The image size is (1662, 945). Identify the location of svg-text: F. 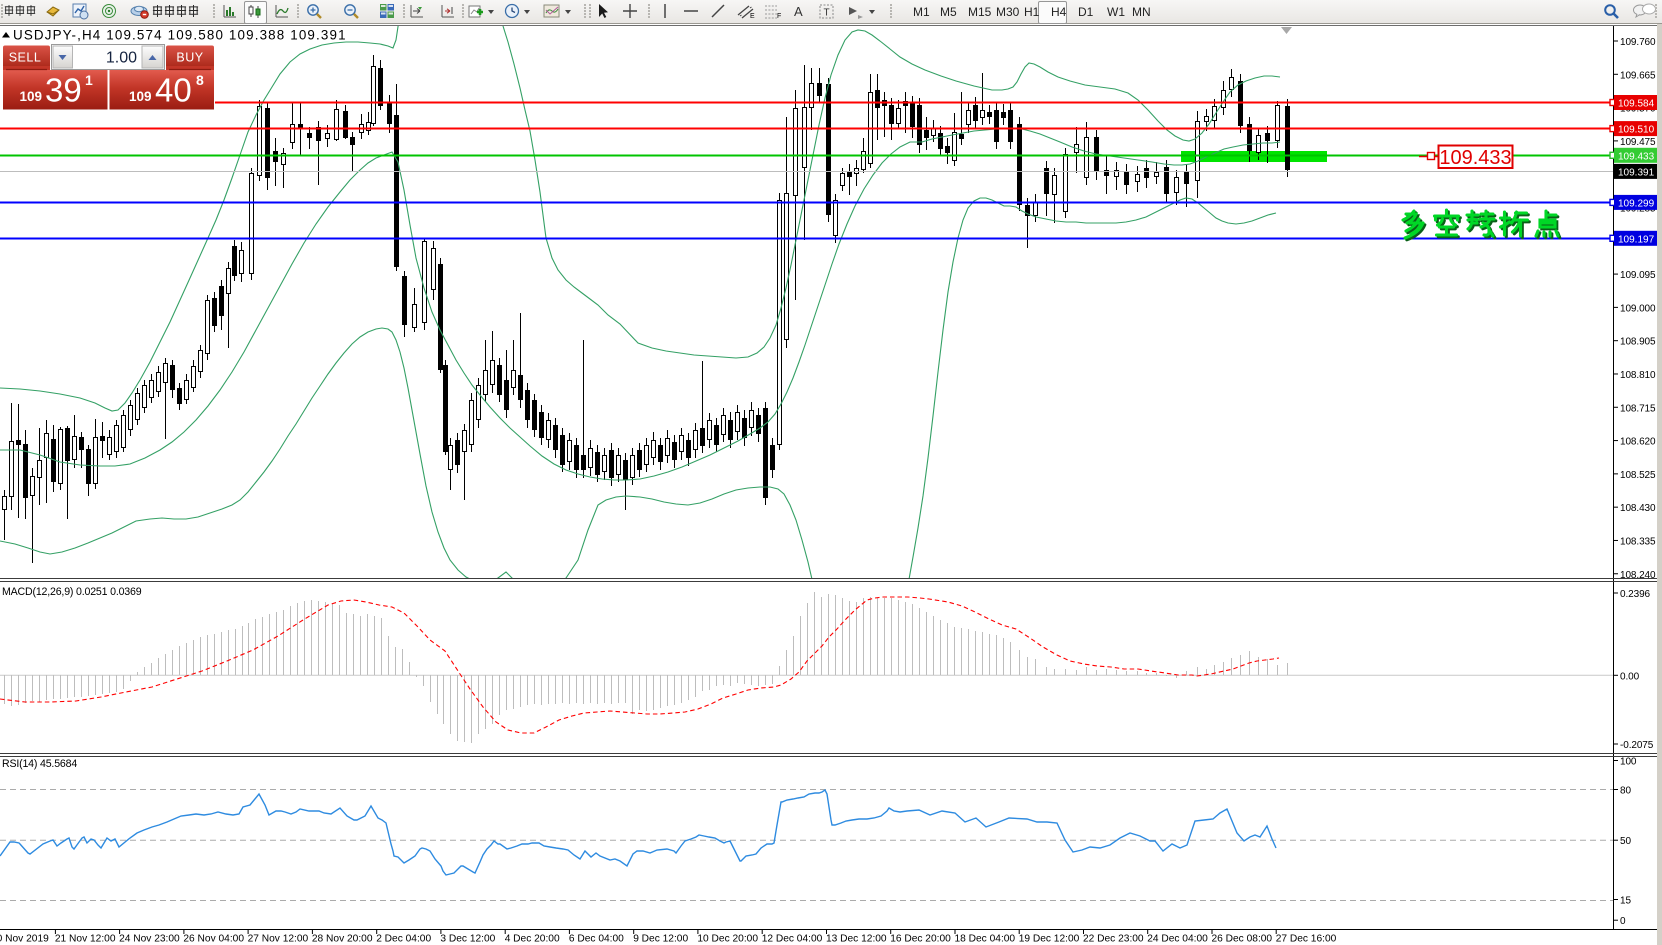
(779, 16).